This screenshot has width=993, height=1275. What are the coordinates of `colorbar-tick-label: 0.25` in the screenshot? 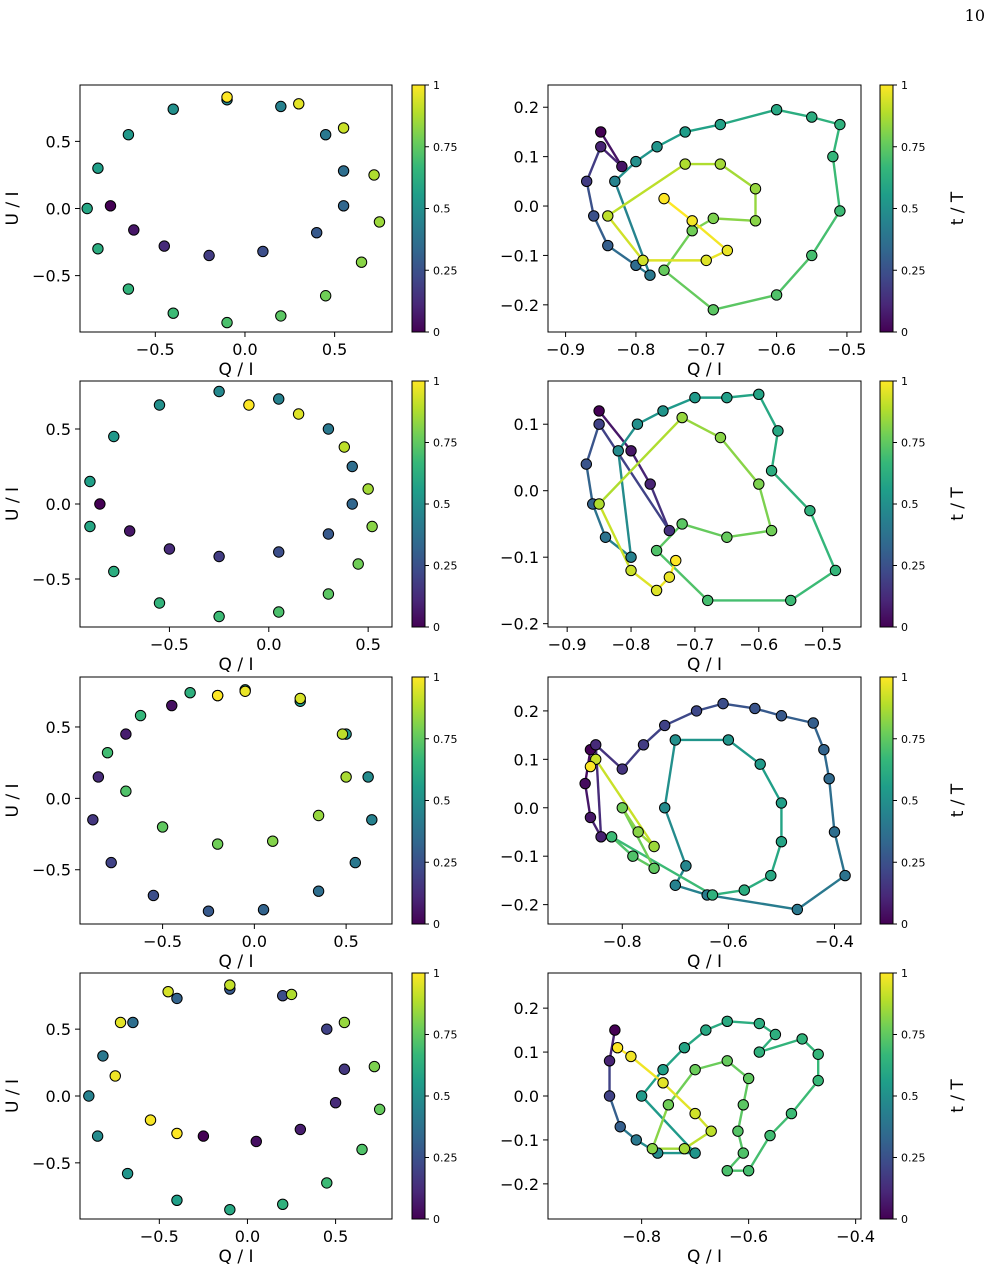 It's located at (445, 566).